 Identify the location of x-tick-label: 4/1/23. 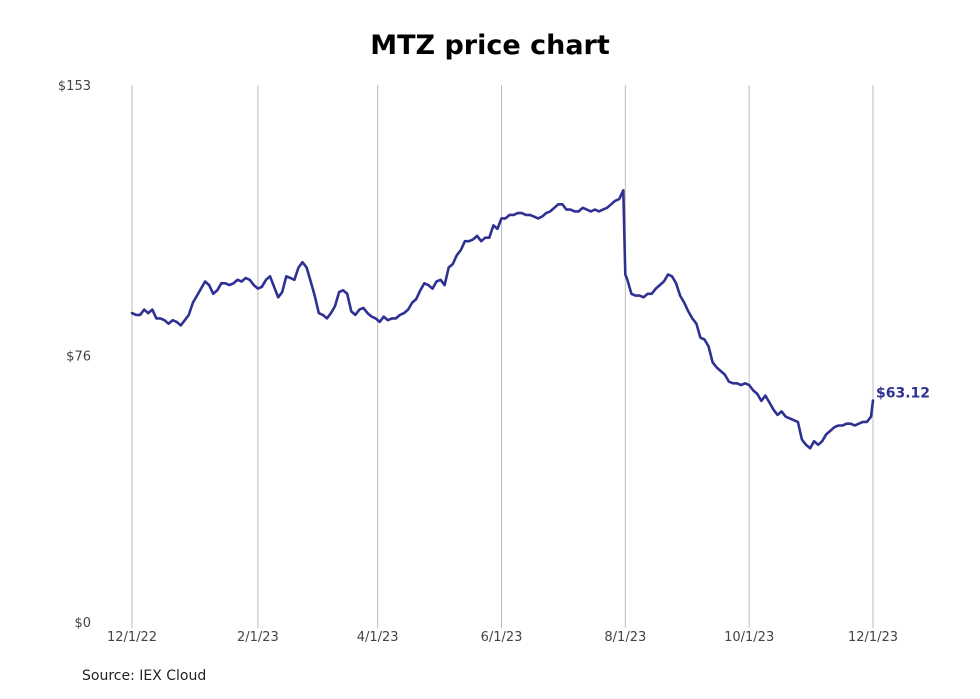
(378, 637).